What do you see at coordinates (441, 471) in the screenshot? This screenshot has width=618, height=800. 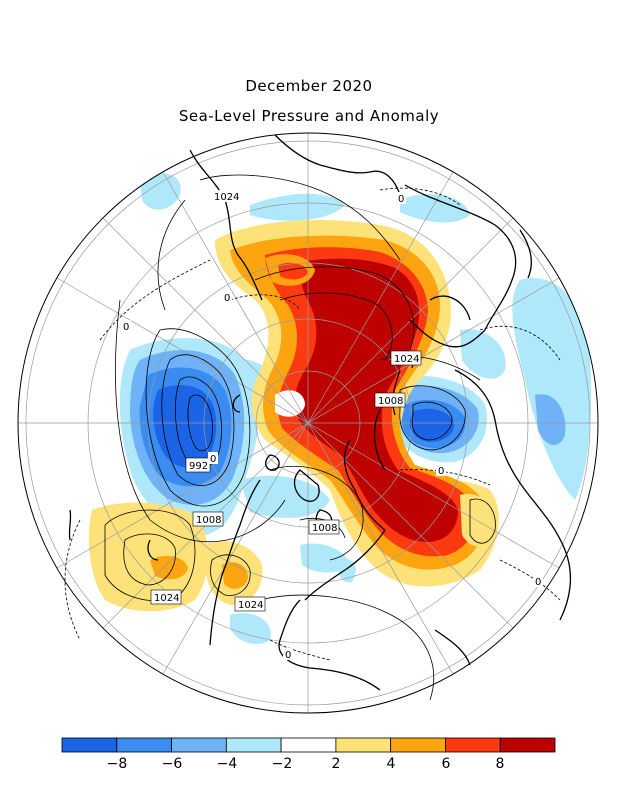 I see `label-zero-d: 0` at bounding box center [441, 471].